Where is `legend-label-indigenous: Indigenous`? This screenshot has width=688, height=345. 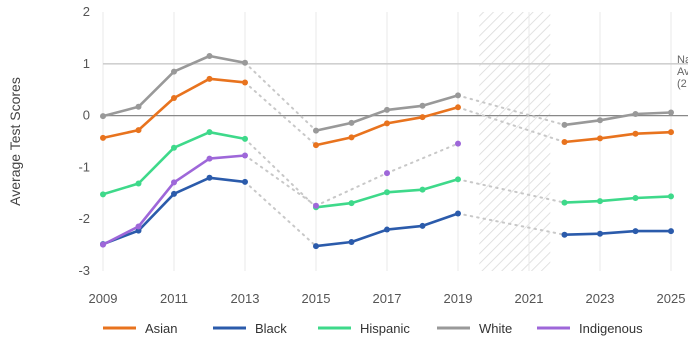
legend-label-indigenous: Indigenous is located at coordinates (611, 328).